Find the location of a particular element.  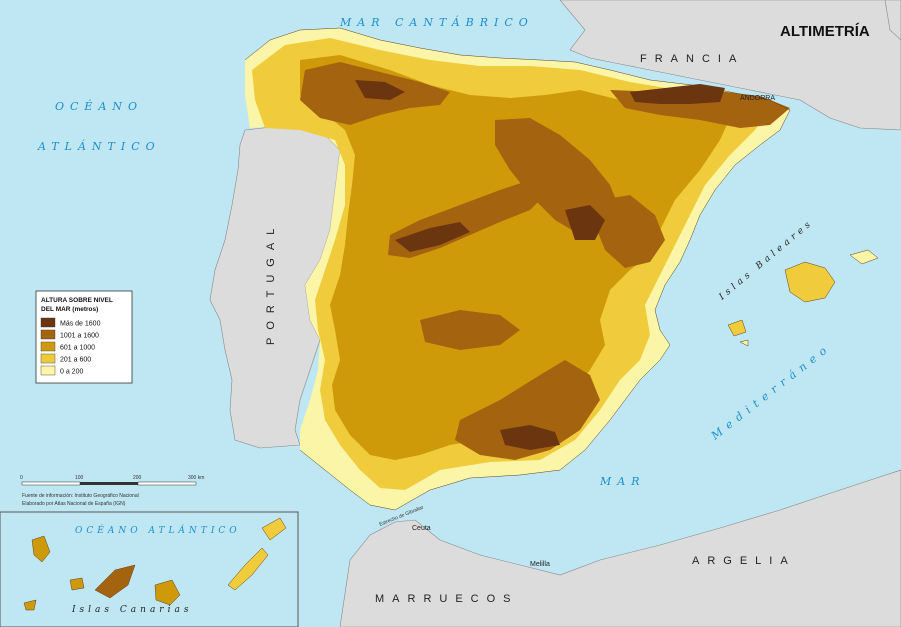

legend-title-line2: DEL MAR (metros) is located at coordinates (69, 309).